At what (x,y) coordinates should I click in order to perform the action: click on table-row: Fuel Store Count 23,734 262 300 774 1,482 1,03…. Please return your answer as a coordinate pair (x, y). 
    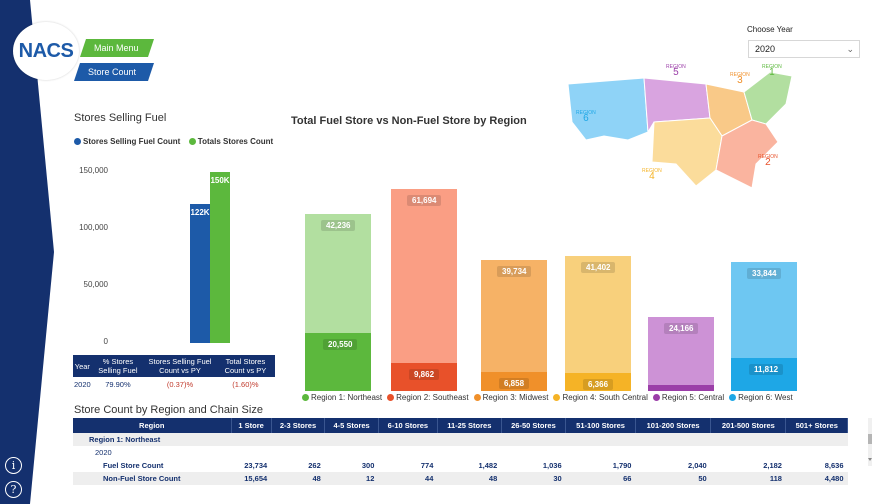
    Looking at the image, I should click on (460, 465).